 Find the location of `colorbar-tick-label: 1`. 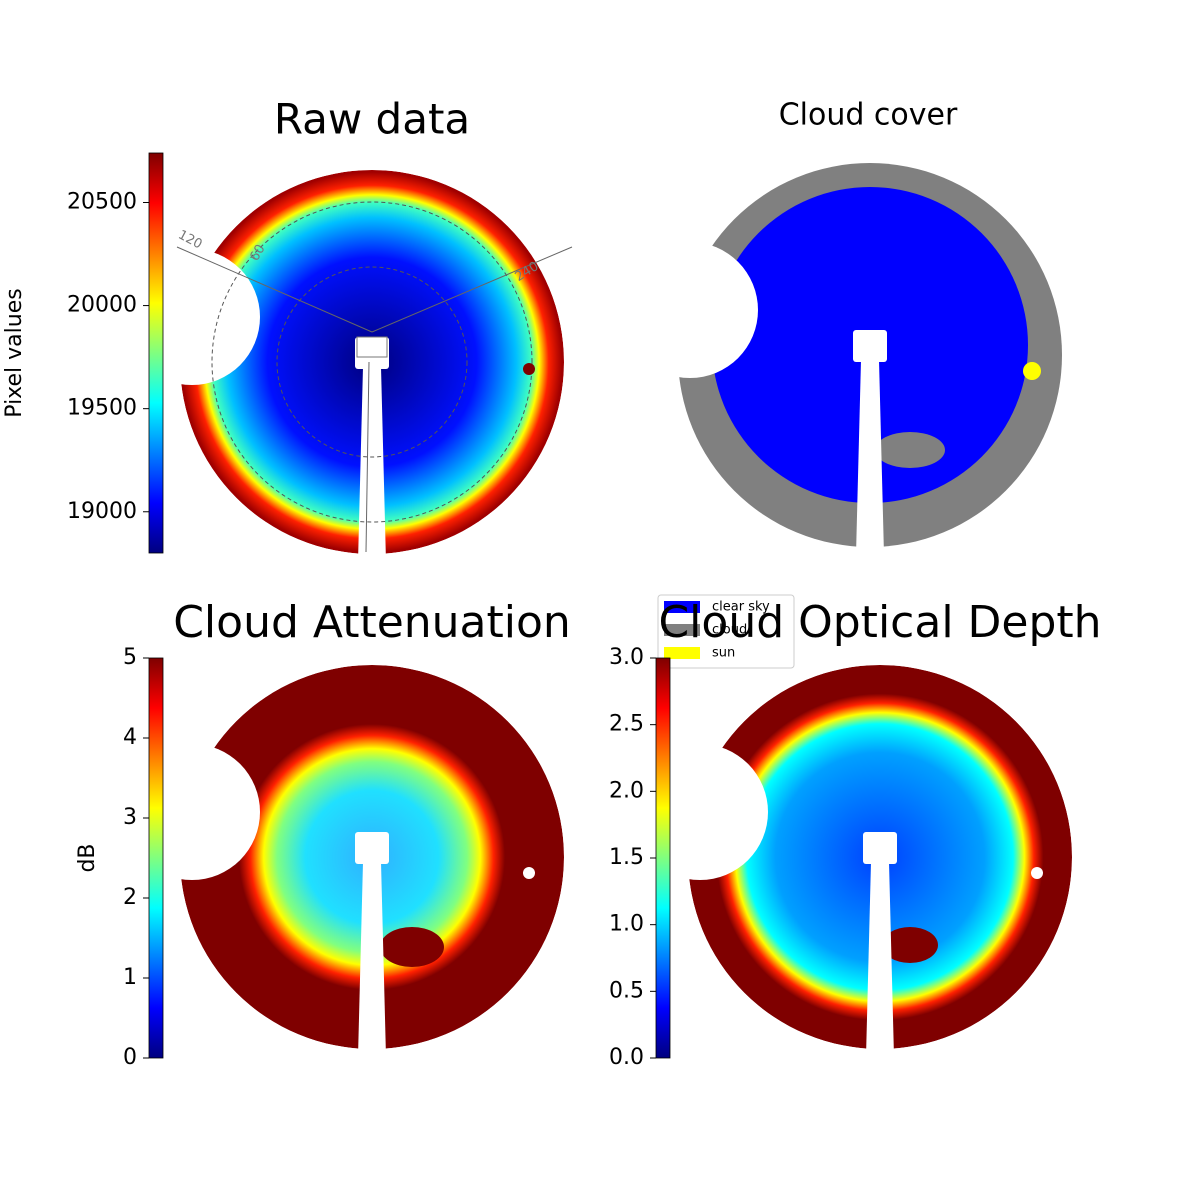

colorbar-tick-label: 1 is located at coordinates (130, 977).